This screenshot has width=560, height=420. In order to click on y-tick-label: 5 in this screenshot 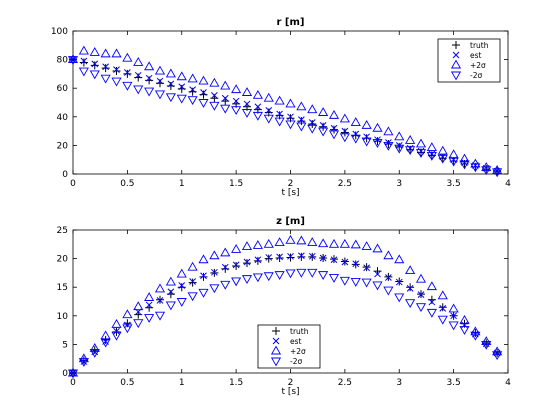, I will do `click(65, 345)`.